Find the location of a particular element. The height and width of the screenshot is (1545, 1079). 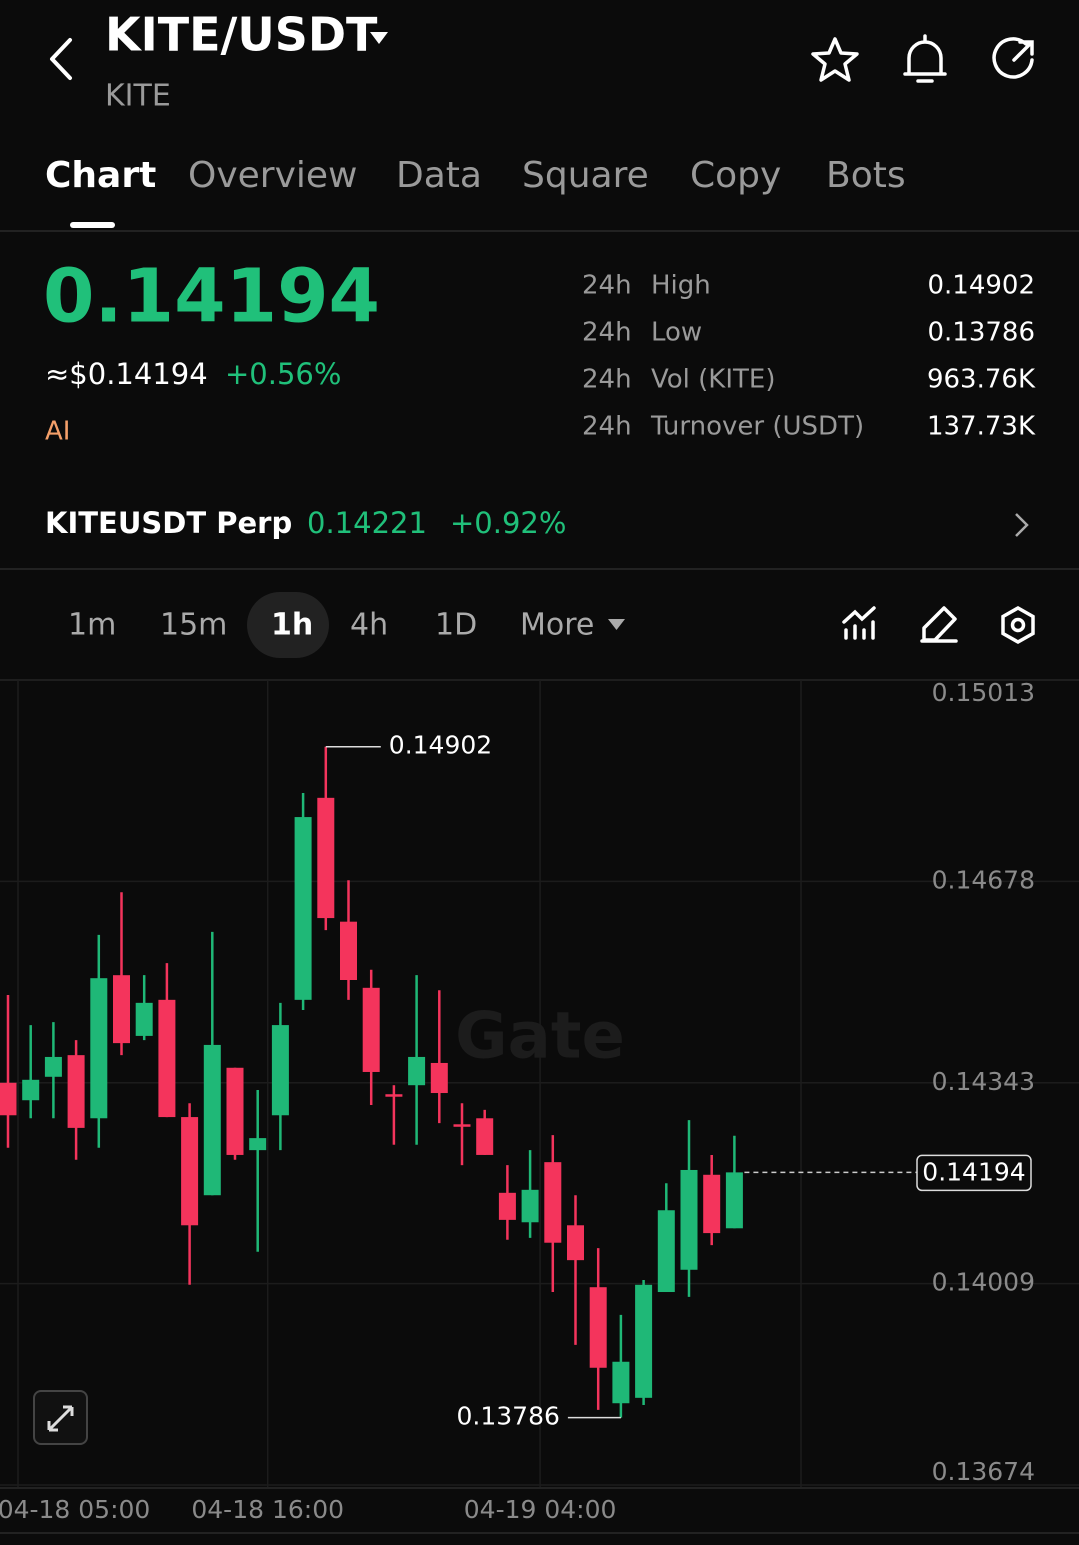

perp-price: 0.14221 is located at coordinates (367, 523).